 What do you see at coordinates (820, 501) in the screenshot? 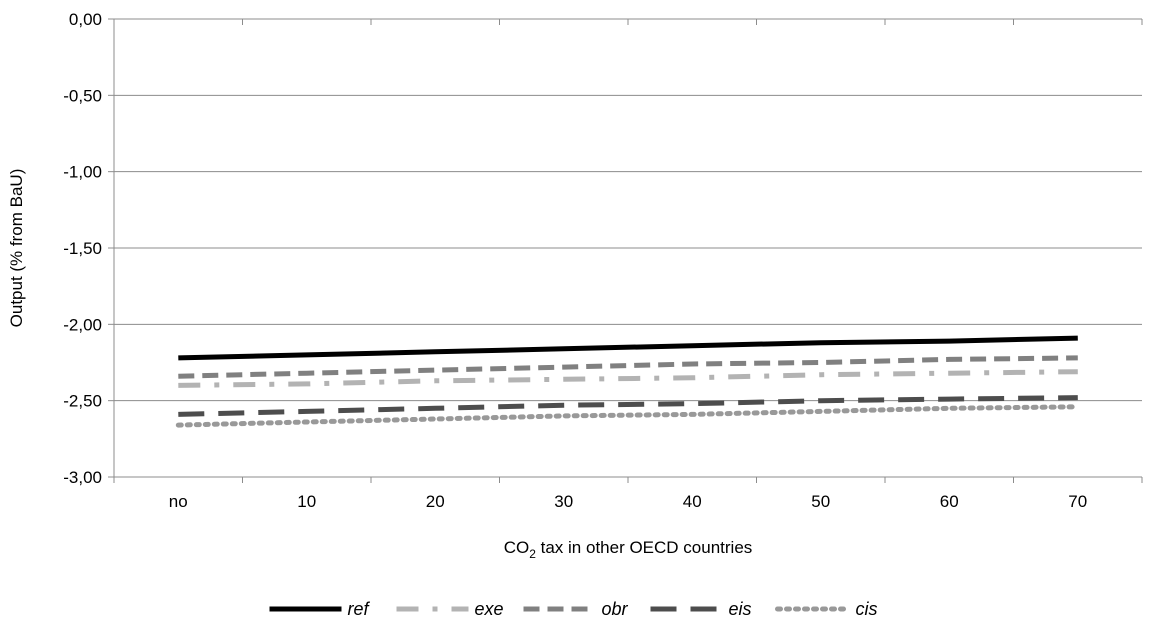
I see `x-tick-label: 50` at bounding box center [820, 501].